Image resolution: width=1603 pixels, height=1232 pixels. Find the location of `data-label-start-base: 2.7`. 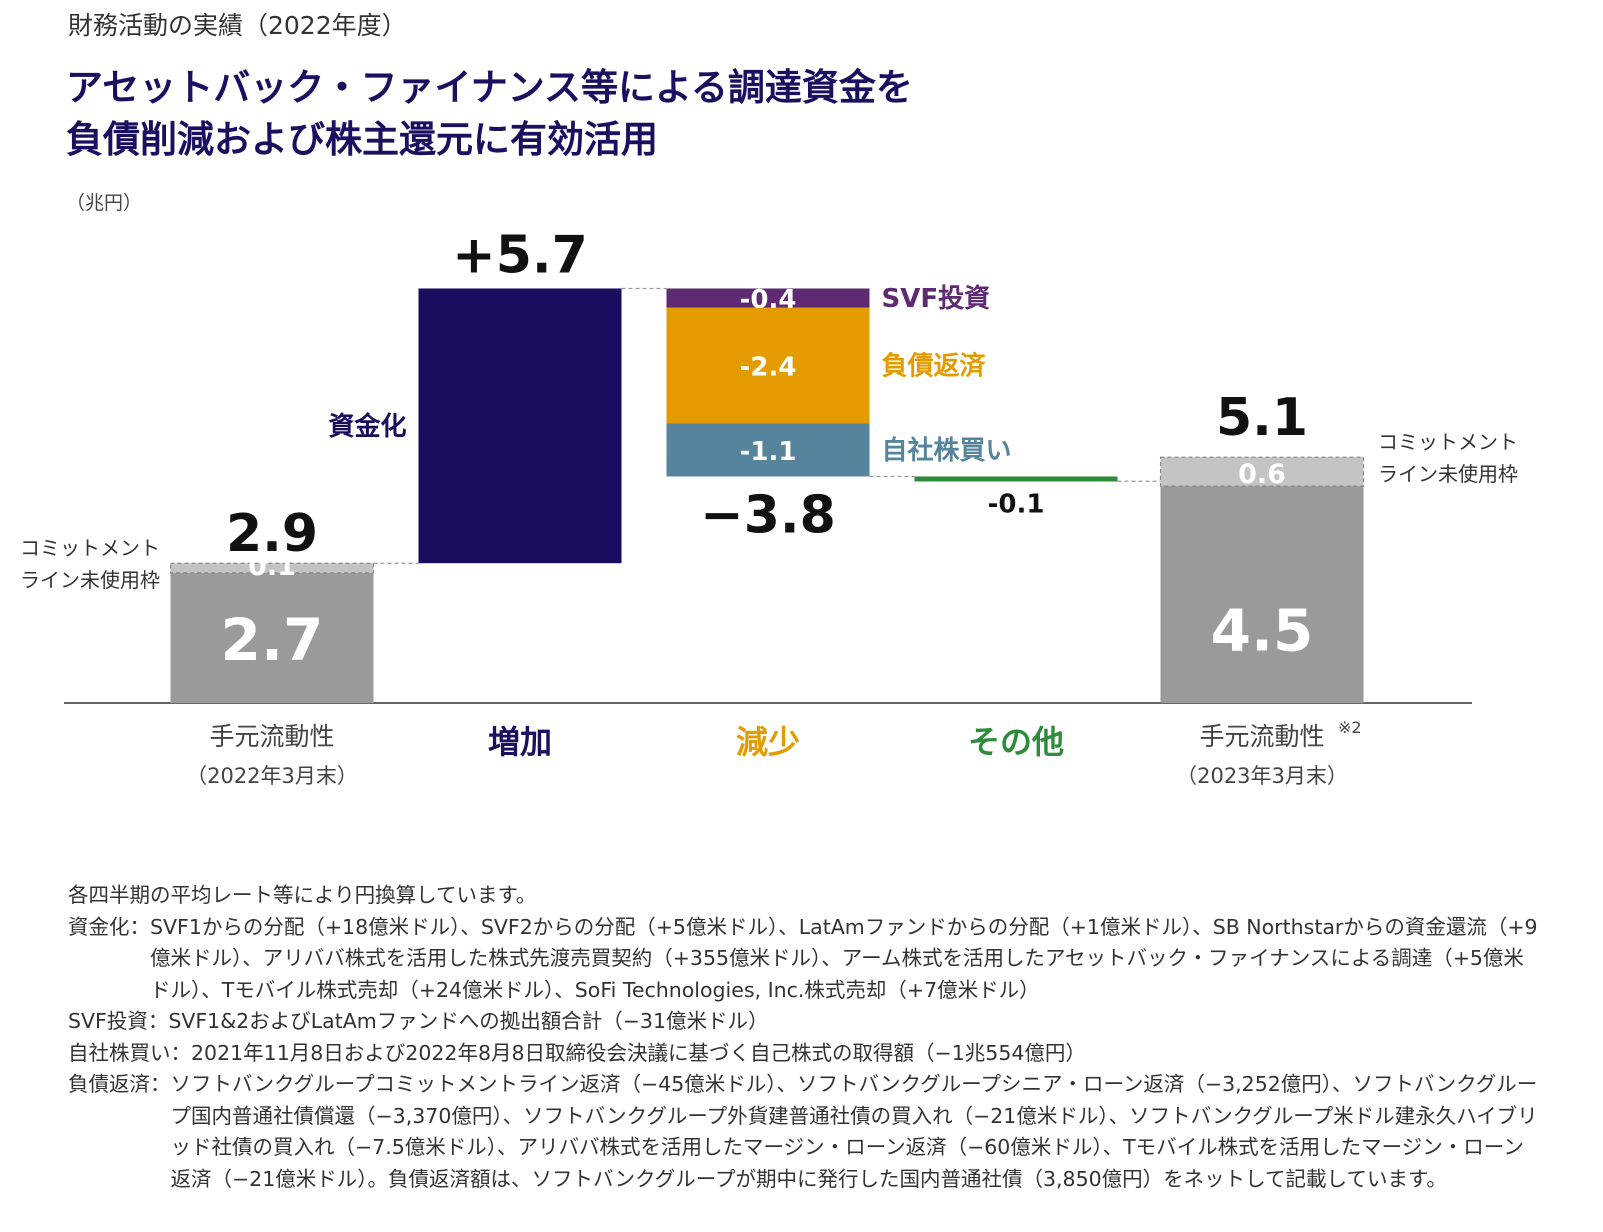

data-label-start-base: 2.7 is located at coordinates (272, 640).